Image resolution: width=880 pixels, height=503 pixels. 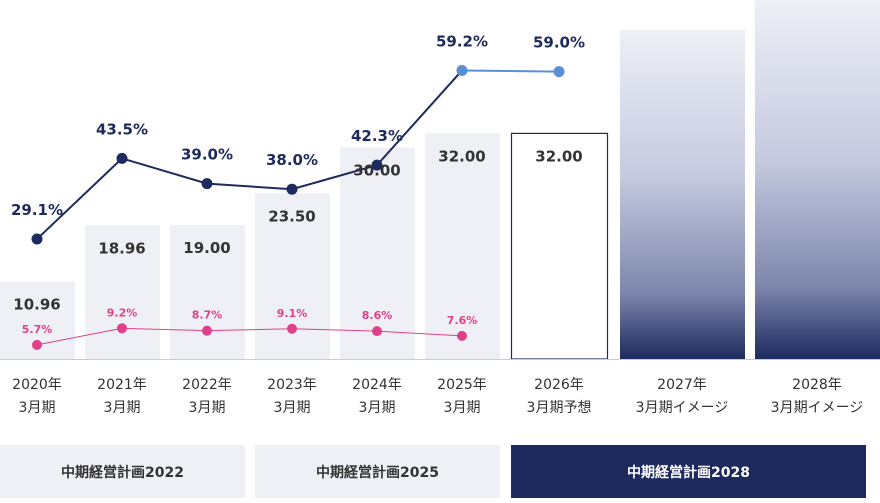 What do you see at coordinates (291, 216) in the screenshot?
I see `bar-value-label: 23.50` at bounding box center [291, 216].